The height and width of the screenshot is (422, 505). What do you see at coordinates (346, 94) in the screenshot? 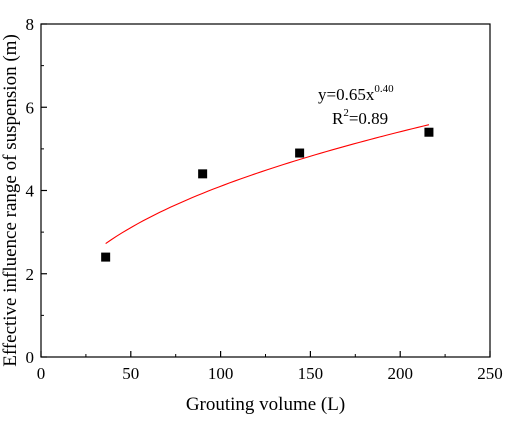
I see `fit-equation-base: y=0.65x` at bounding box center [346, 94].